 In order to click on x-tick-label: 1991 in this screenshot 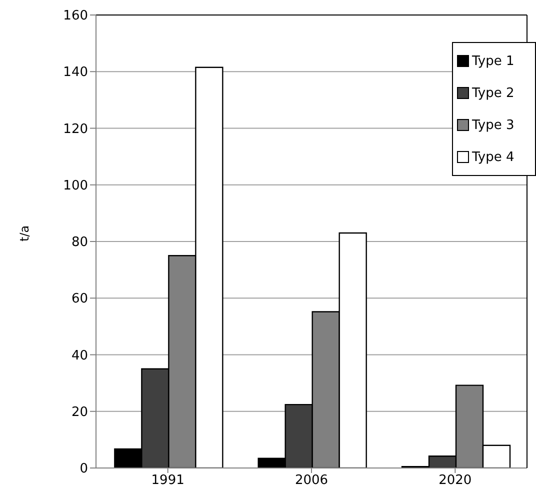, I will do `click(167, 480)`.